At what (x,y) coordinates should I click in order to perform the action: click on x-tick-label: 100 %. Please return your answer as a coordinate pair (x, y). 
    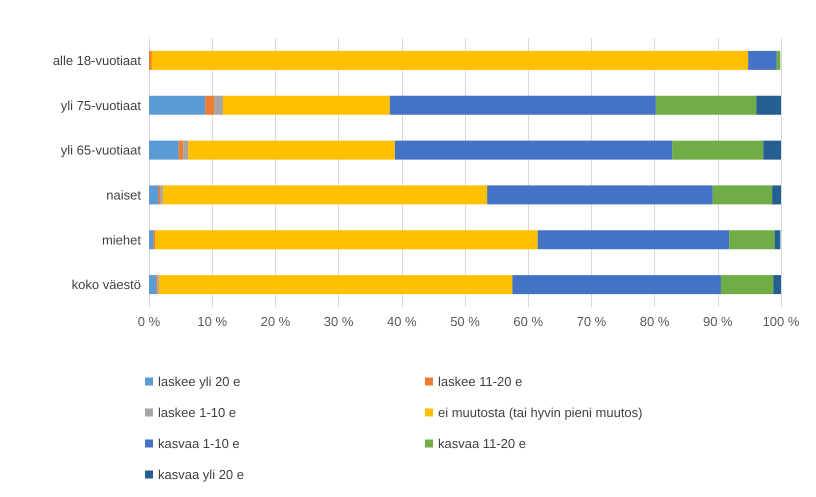
    Looking at the image, I should click on (781, 321).